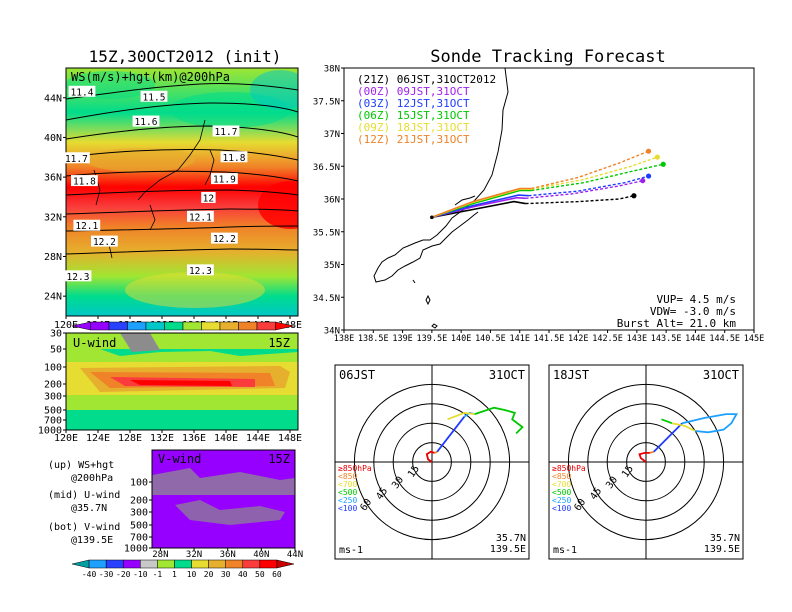  I want to click on vwind-colorbar: -40 -30 -20 -10 -1 1 10 20 30 40 50 60, so click(183, 569).